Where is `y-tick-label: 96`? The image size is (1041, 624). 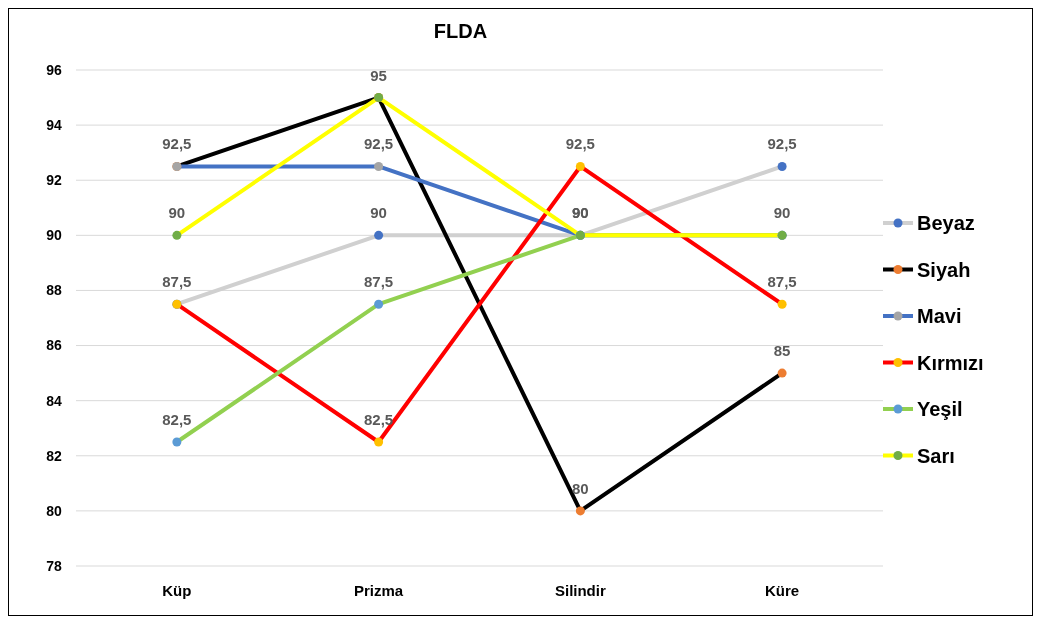 y-tick-label: 96 is located at coordinates (54, 69).